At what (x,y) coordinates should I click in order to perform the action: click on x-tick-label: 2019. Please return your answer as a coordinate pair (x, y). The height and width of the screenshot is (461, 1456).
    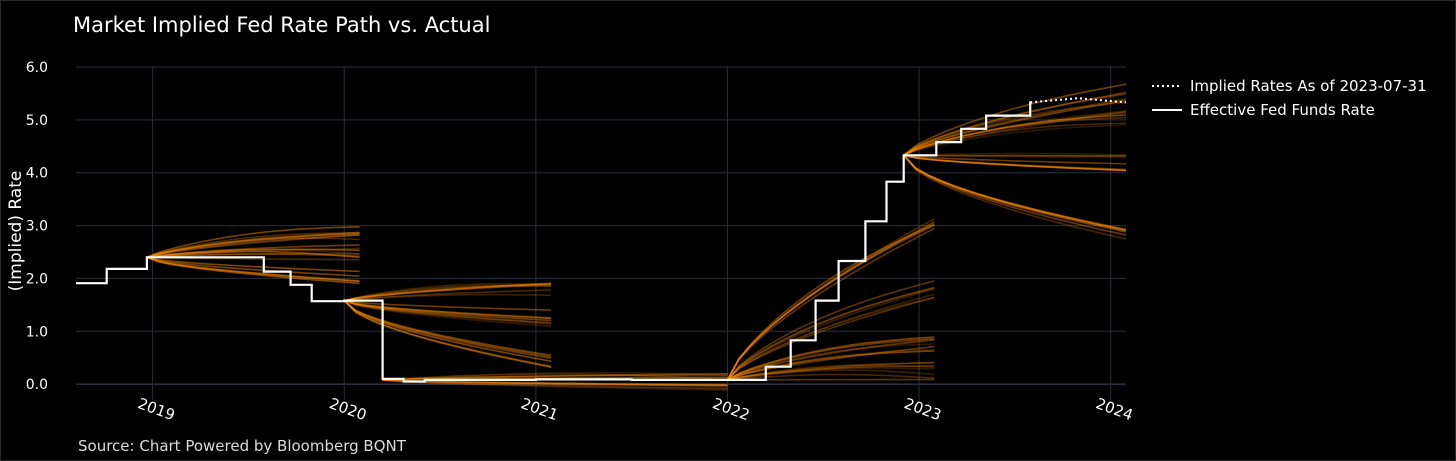
    Looking at the image, I should click on (156, 409).